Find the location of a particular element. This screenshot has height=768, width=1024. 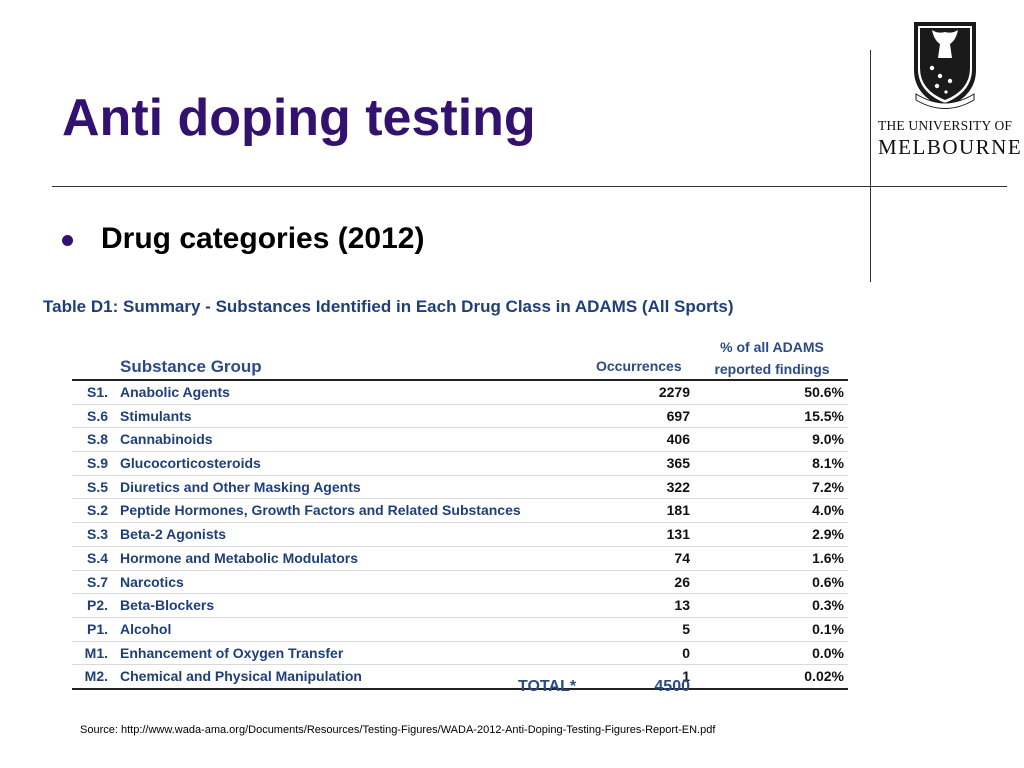

row-code: S.5 is located at coordinates (97, 486).